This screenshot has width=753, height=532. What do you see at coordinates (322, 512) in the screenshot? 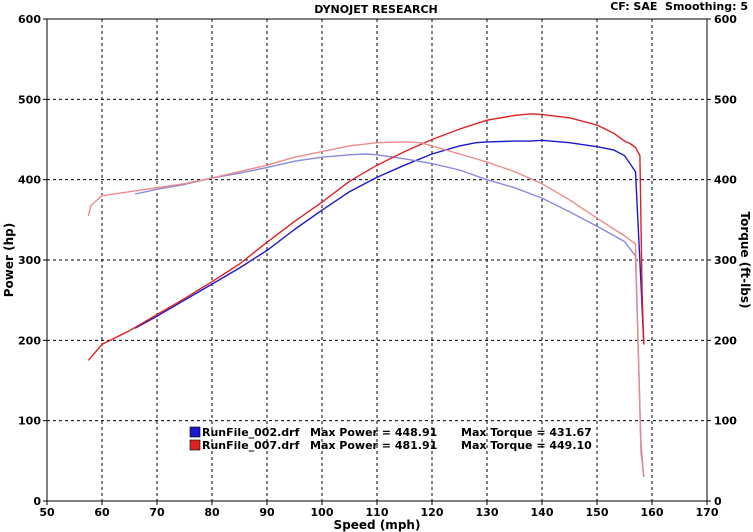
I see `x-tick-label: 100` at bounding box center [322, 512].